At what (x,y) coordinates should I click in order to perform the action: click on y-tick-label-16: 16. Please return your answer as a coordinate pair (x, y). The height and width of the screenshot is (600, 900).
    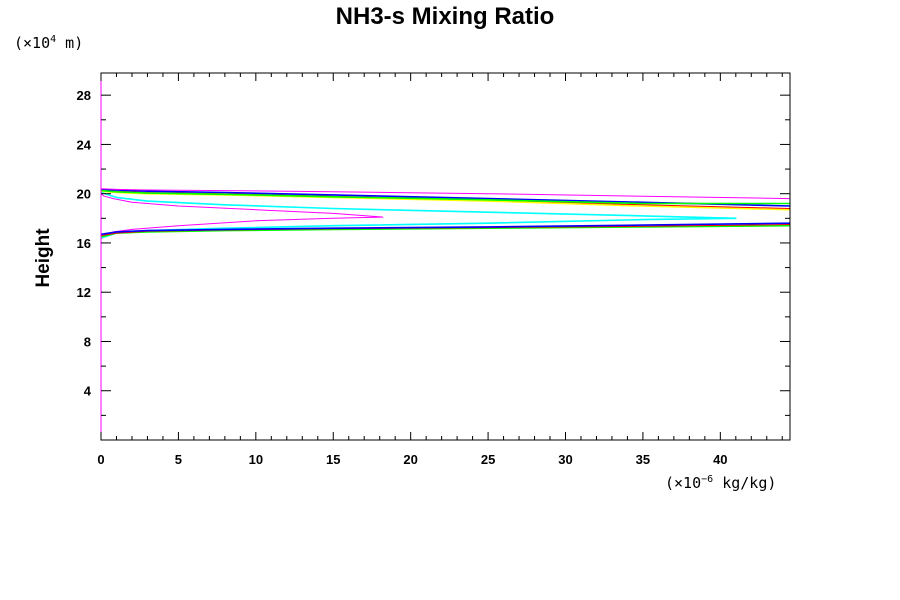
    Looking at the image, I should click on (84, 243).